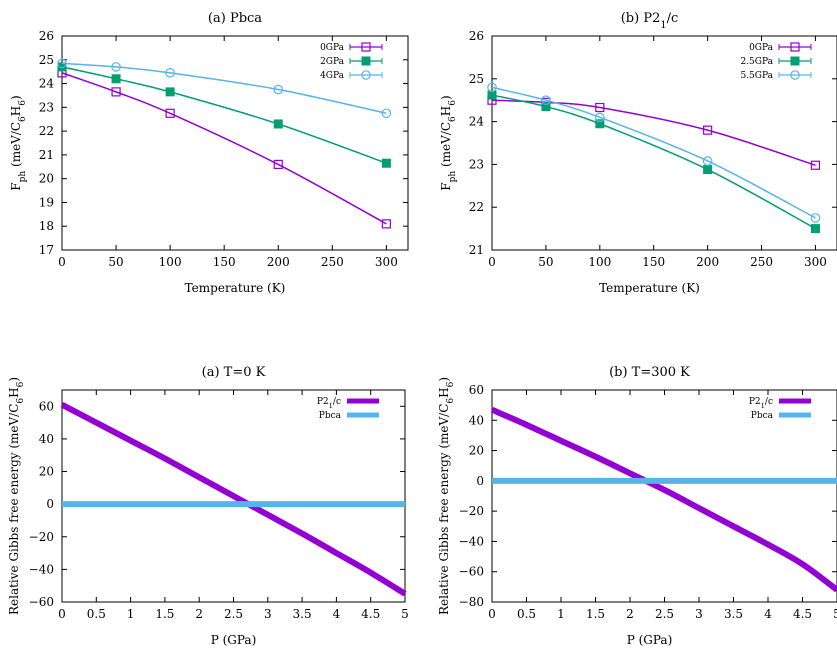 The width and height of the screenshot is (837, 648). I want to click on x-tick-label: 4.5, so click(370, 614).